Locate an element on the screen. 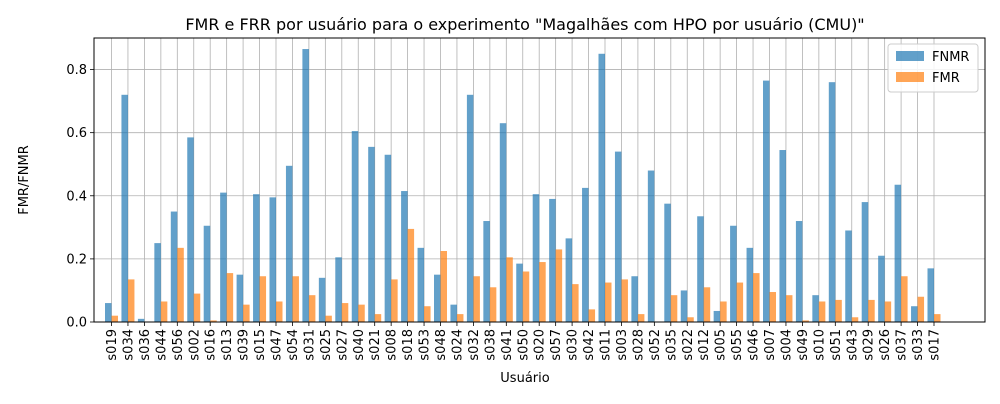 The height and width of the screenshot is (404, 1000). y-tick-label: 0.2 is located at coordinates (76, 259).